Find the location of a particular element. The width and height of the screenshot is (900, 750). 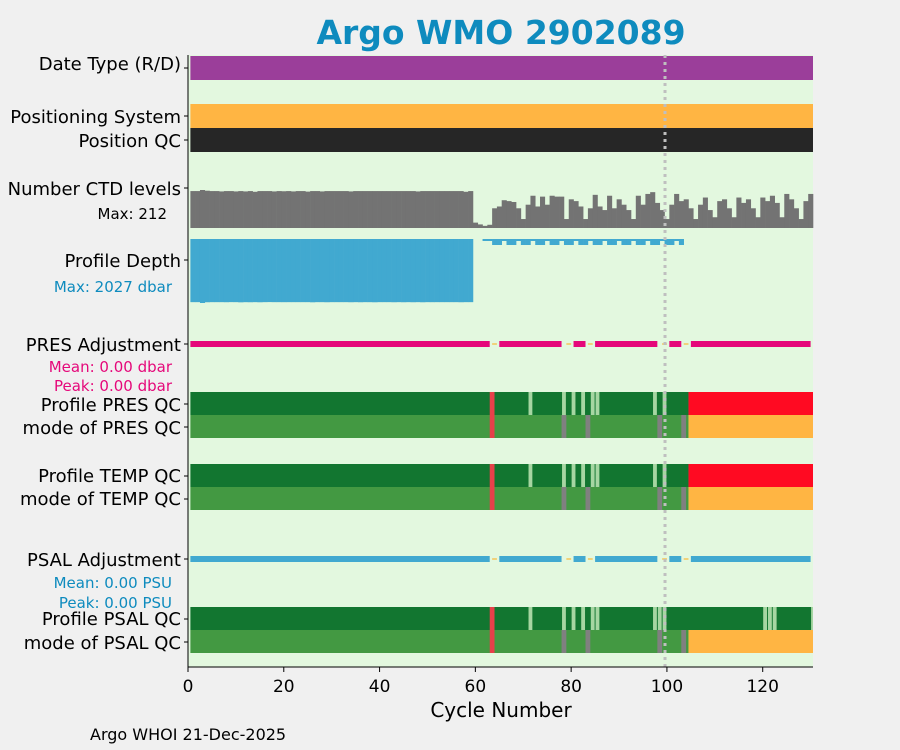

label-pres-peak: Peak: 0.00 dbar is located at coordinates (113, 386).